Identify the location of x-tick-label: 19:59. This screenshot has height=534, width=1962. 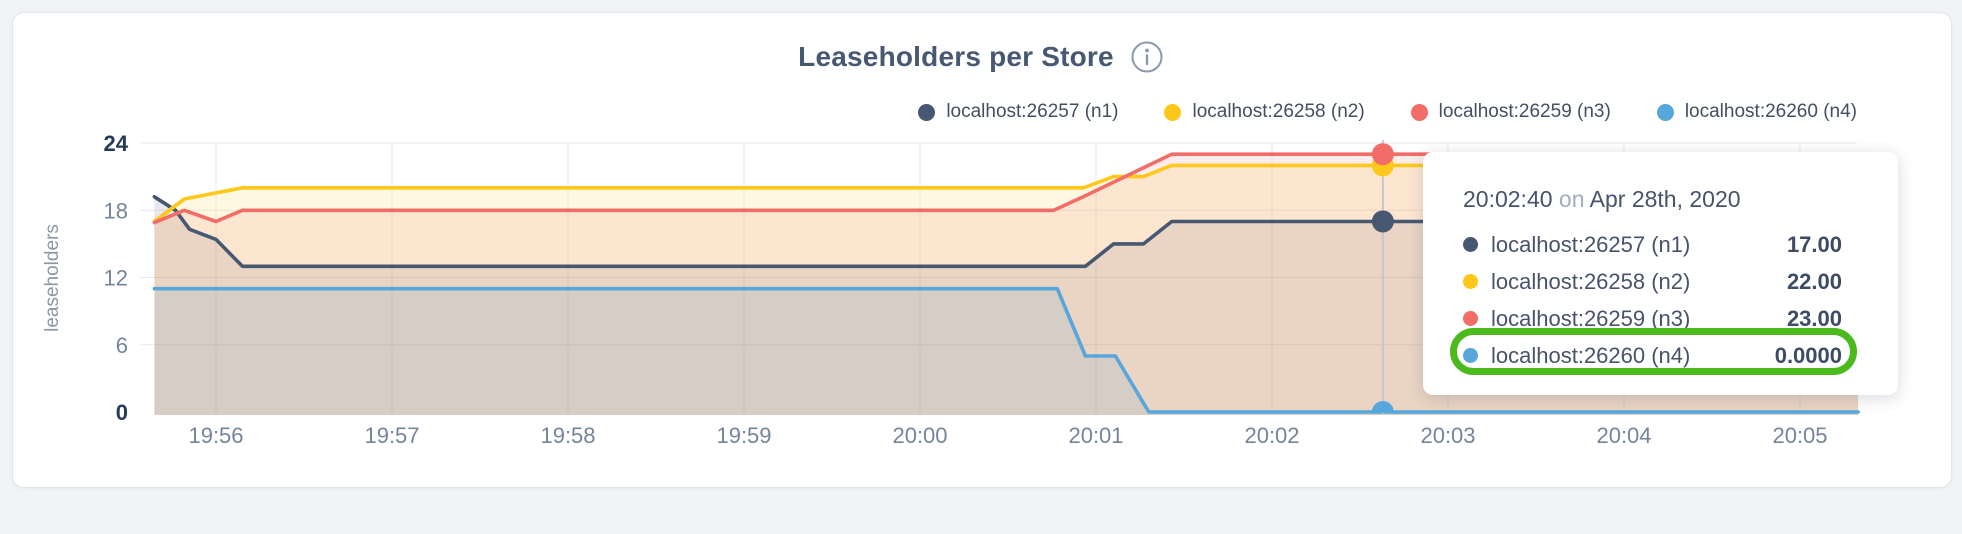
(743, 435).